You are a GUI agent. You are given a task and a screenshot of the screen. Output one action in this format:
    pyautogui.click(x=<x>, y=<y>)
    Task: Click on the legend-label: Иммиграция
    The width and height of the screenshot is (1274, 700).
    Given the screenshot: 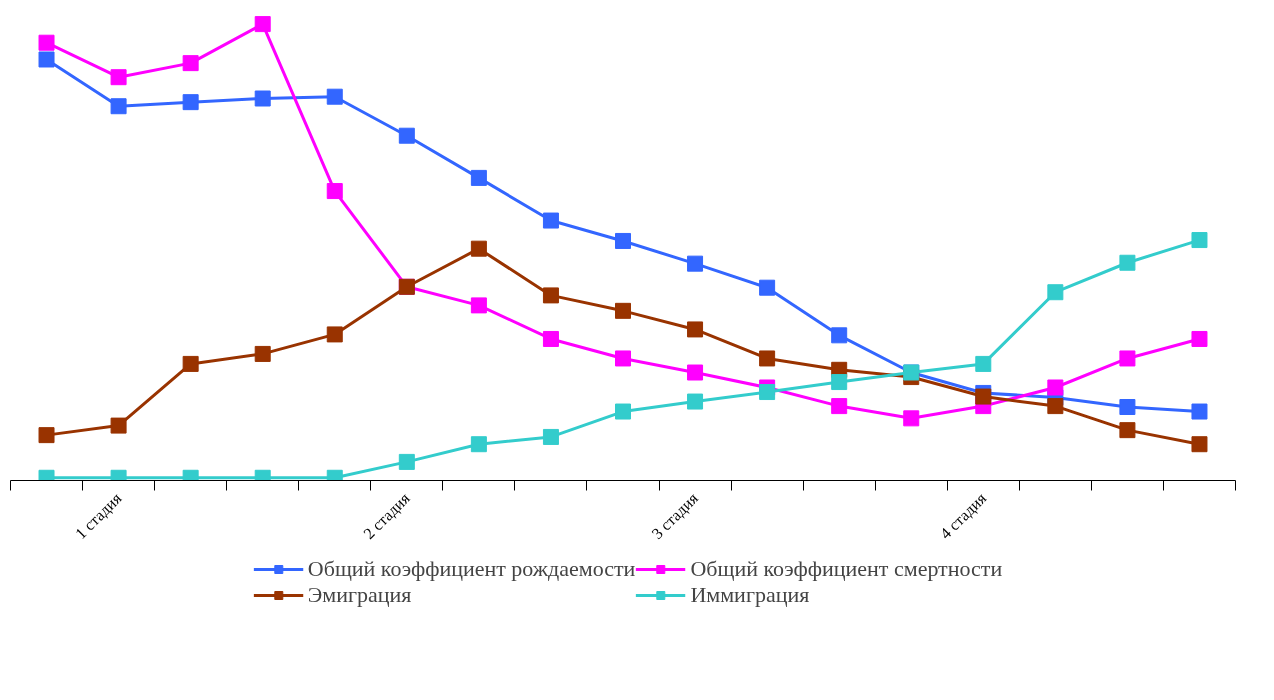 What is the action you would take?
    pyautogui.click(x=750, y=595)
    